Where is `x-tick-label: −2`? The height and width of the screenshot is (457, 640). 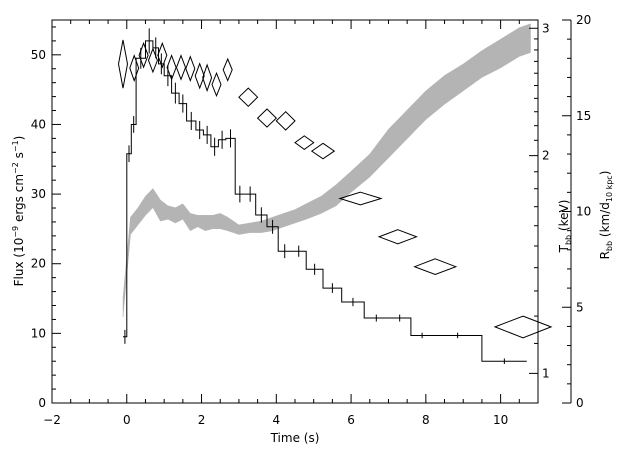 x-tick-label: −2 is located at coordinates (52, 420).